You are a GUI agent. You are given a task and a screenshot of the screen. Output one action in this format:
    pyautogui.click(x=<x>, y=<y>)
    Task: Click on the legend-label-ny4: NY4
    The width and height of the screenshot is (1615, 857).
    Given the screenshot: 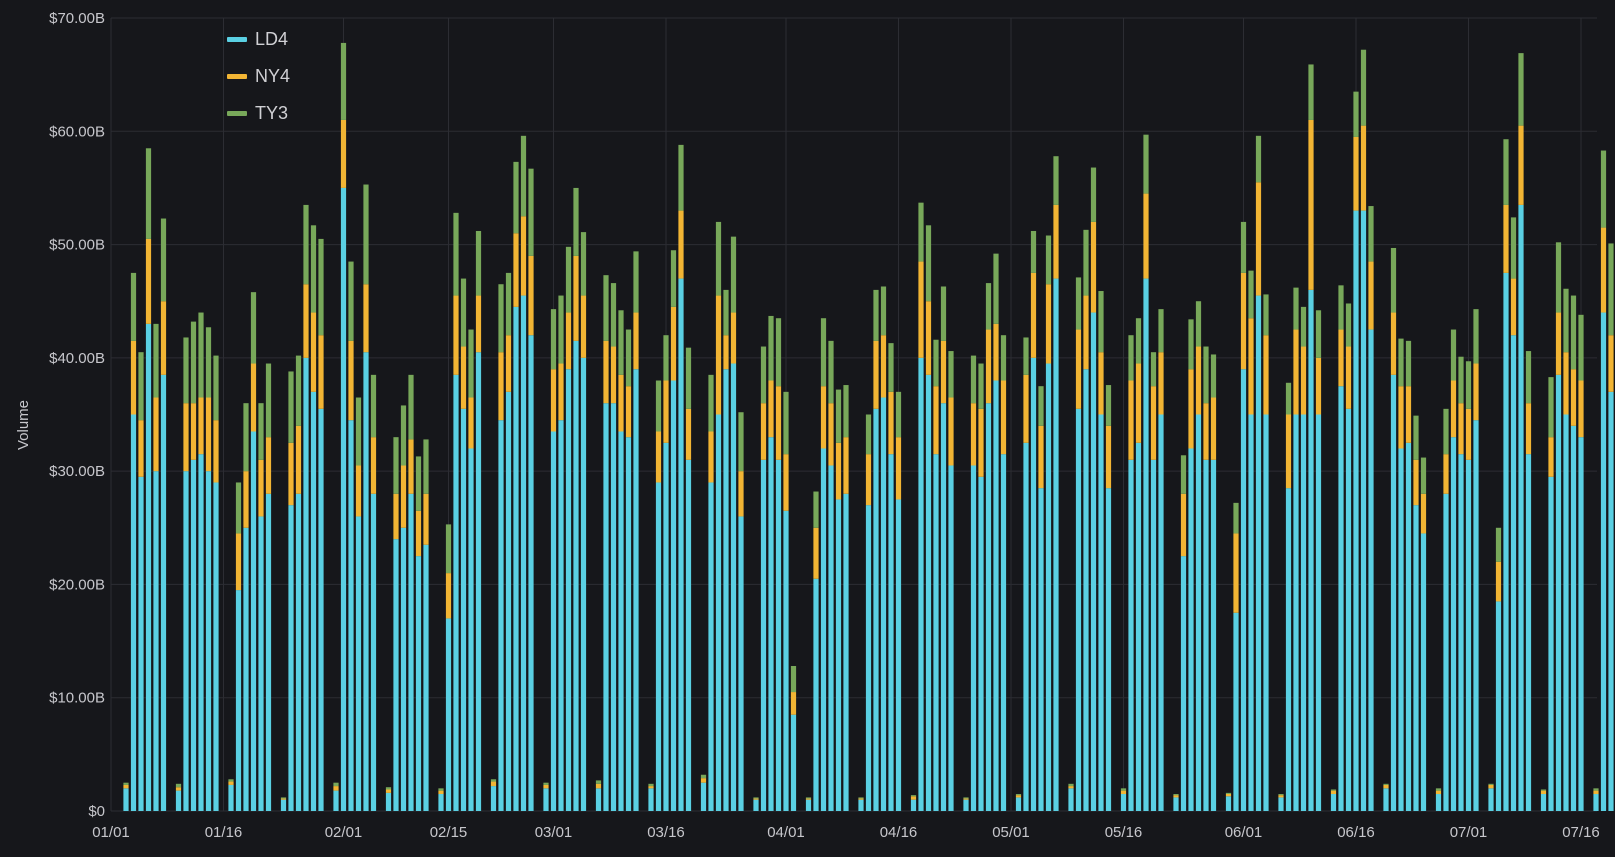 What is the action you would take?
    pyautogui.click(x=272, y=76)
    